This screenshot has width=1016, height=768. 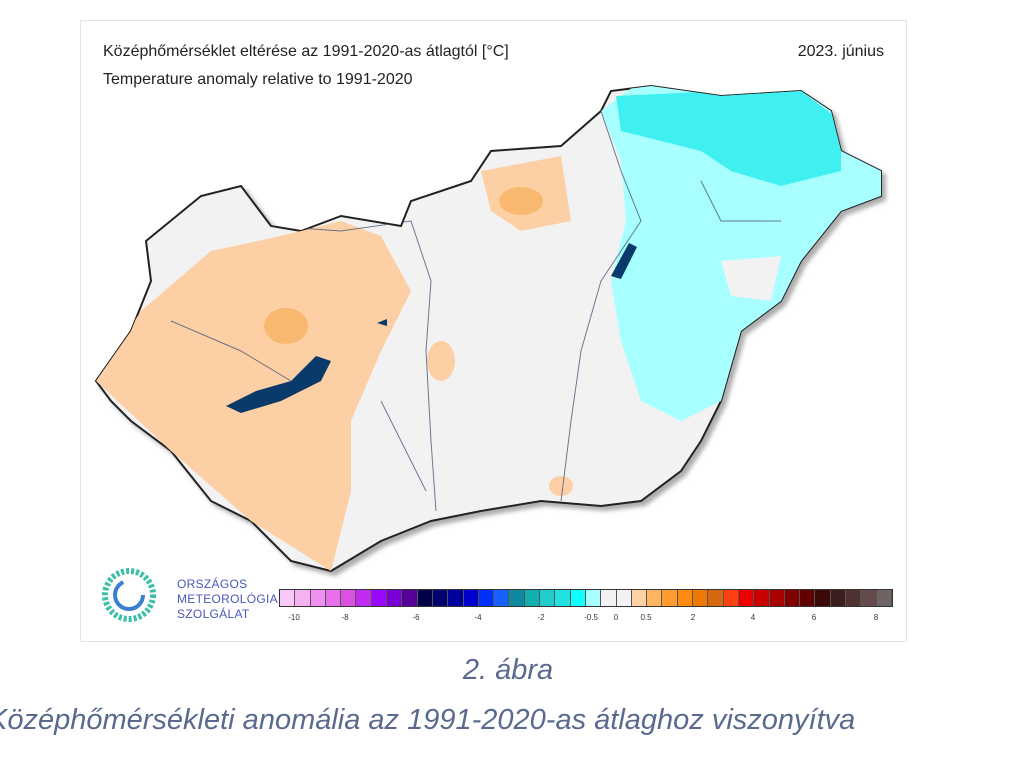 I want to click on legend-tick: -4, so click(x=478, y=617).